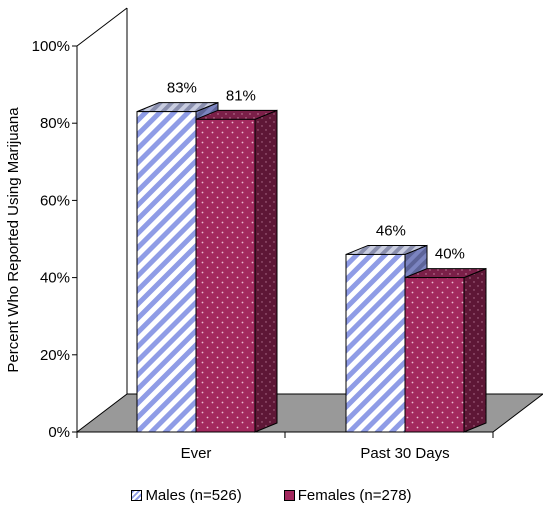 The width and height of the screenshot is (543, 516). I want to click on legend-label-females: Females (n=278), so click(354, 495).